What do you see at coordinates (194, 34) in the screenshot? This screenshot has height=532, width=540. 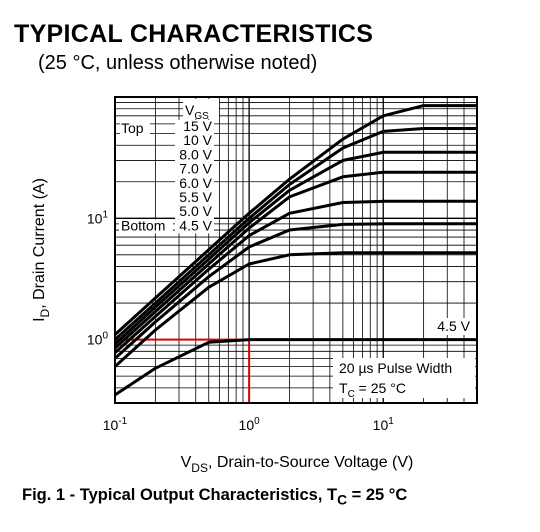 I see `page-title: TYPICAL CHARACTERISTICS` at bounding box center [194, 34].